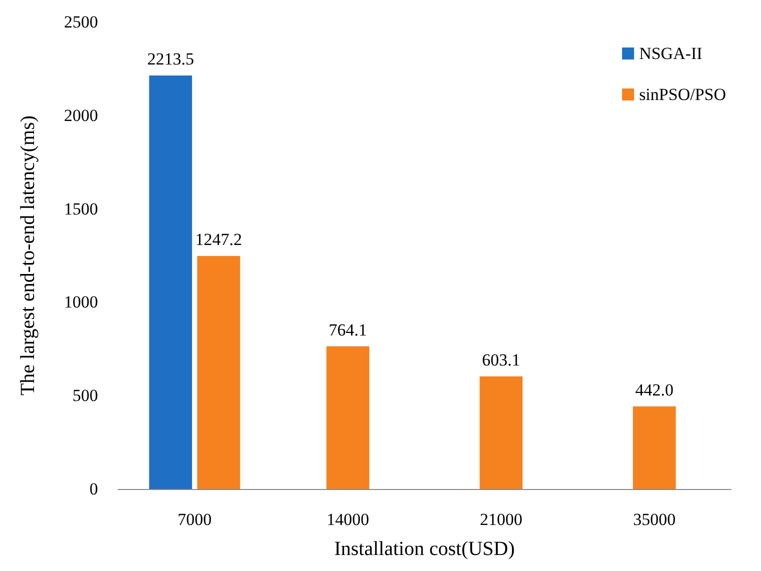  I want to click on y-axis-title: The largest end-to-end latency(ms), so click(28, 255).